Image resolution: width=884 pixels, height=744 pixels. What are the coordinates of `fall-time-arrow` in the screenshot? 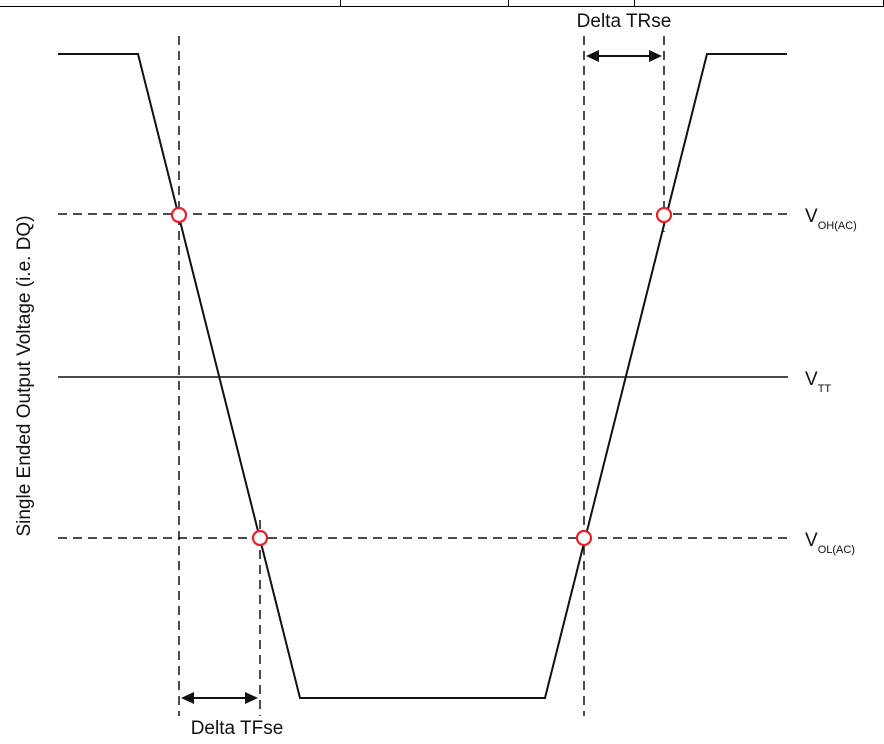 It's located at (219, 698).